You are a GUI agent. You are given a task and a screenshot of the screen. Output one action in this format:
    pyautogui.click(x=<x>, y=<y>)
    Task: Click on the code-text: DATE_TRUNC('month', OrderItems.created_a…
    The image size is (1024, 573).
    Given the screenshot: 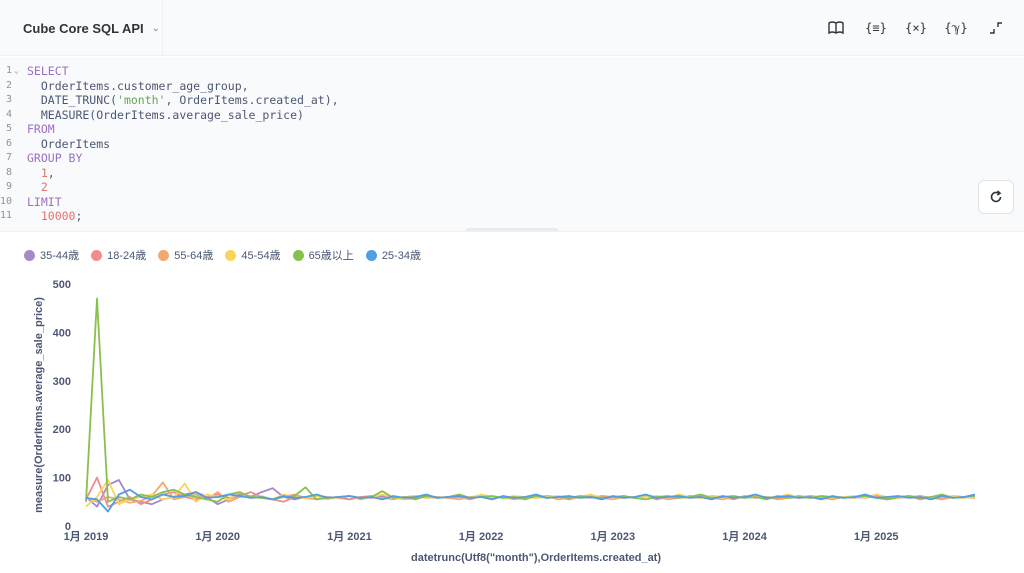 What is the action you would take?
    pyautogui.click(x=183, y=100)
    